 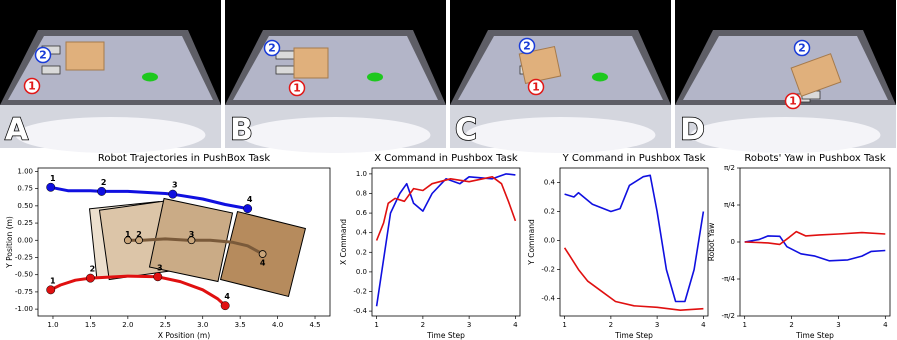 What do you see at coordinates (25, 206) in the screenshot?
I see `y-tick-label: 0.50` at bounding box center [25, 206].